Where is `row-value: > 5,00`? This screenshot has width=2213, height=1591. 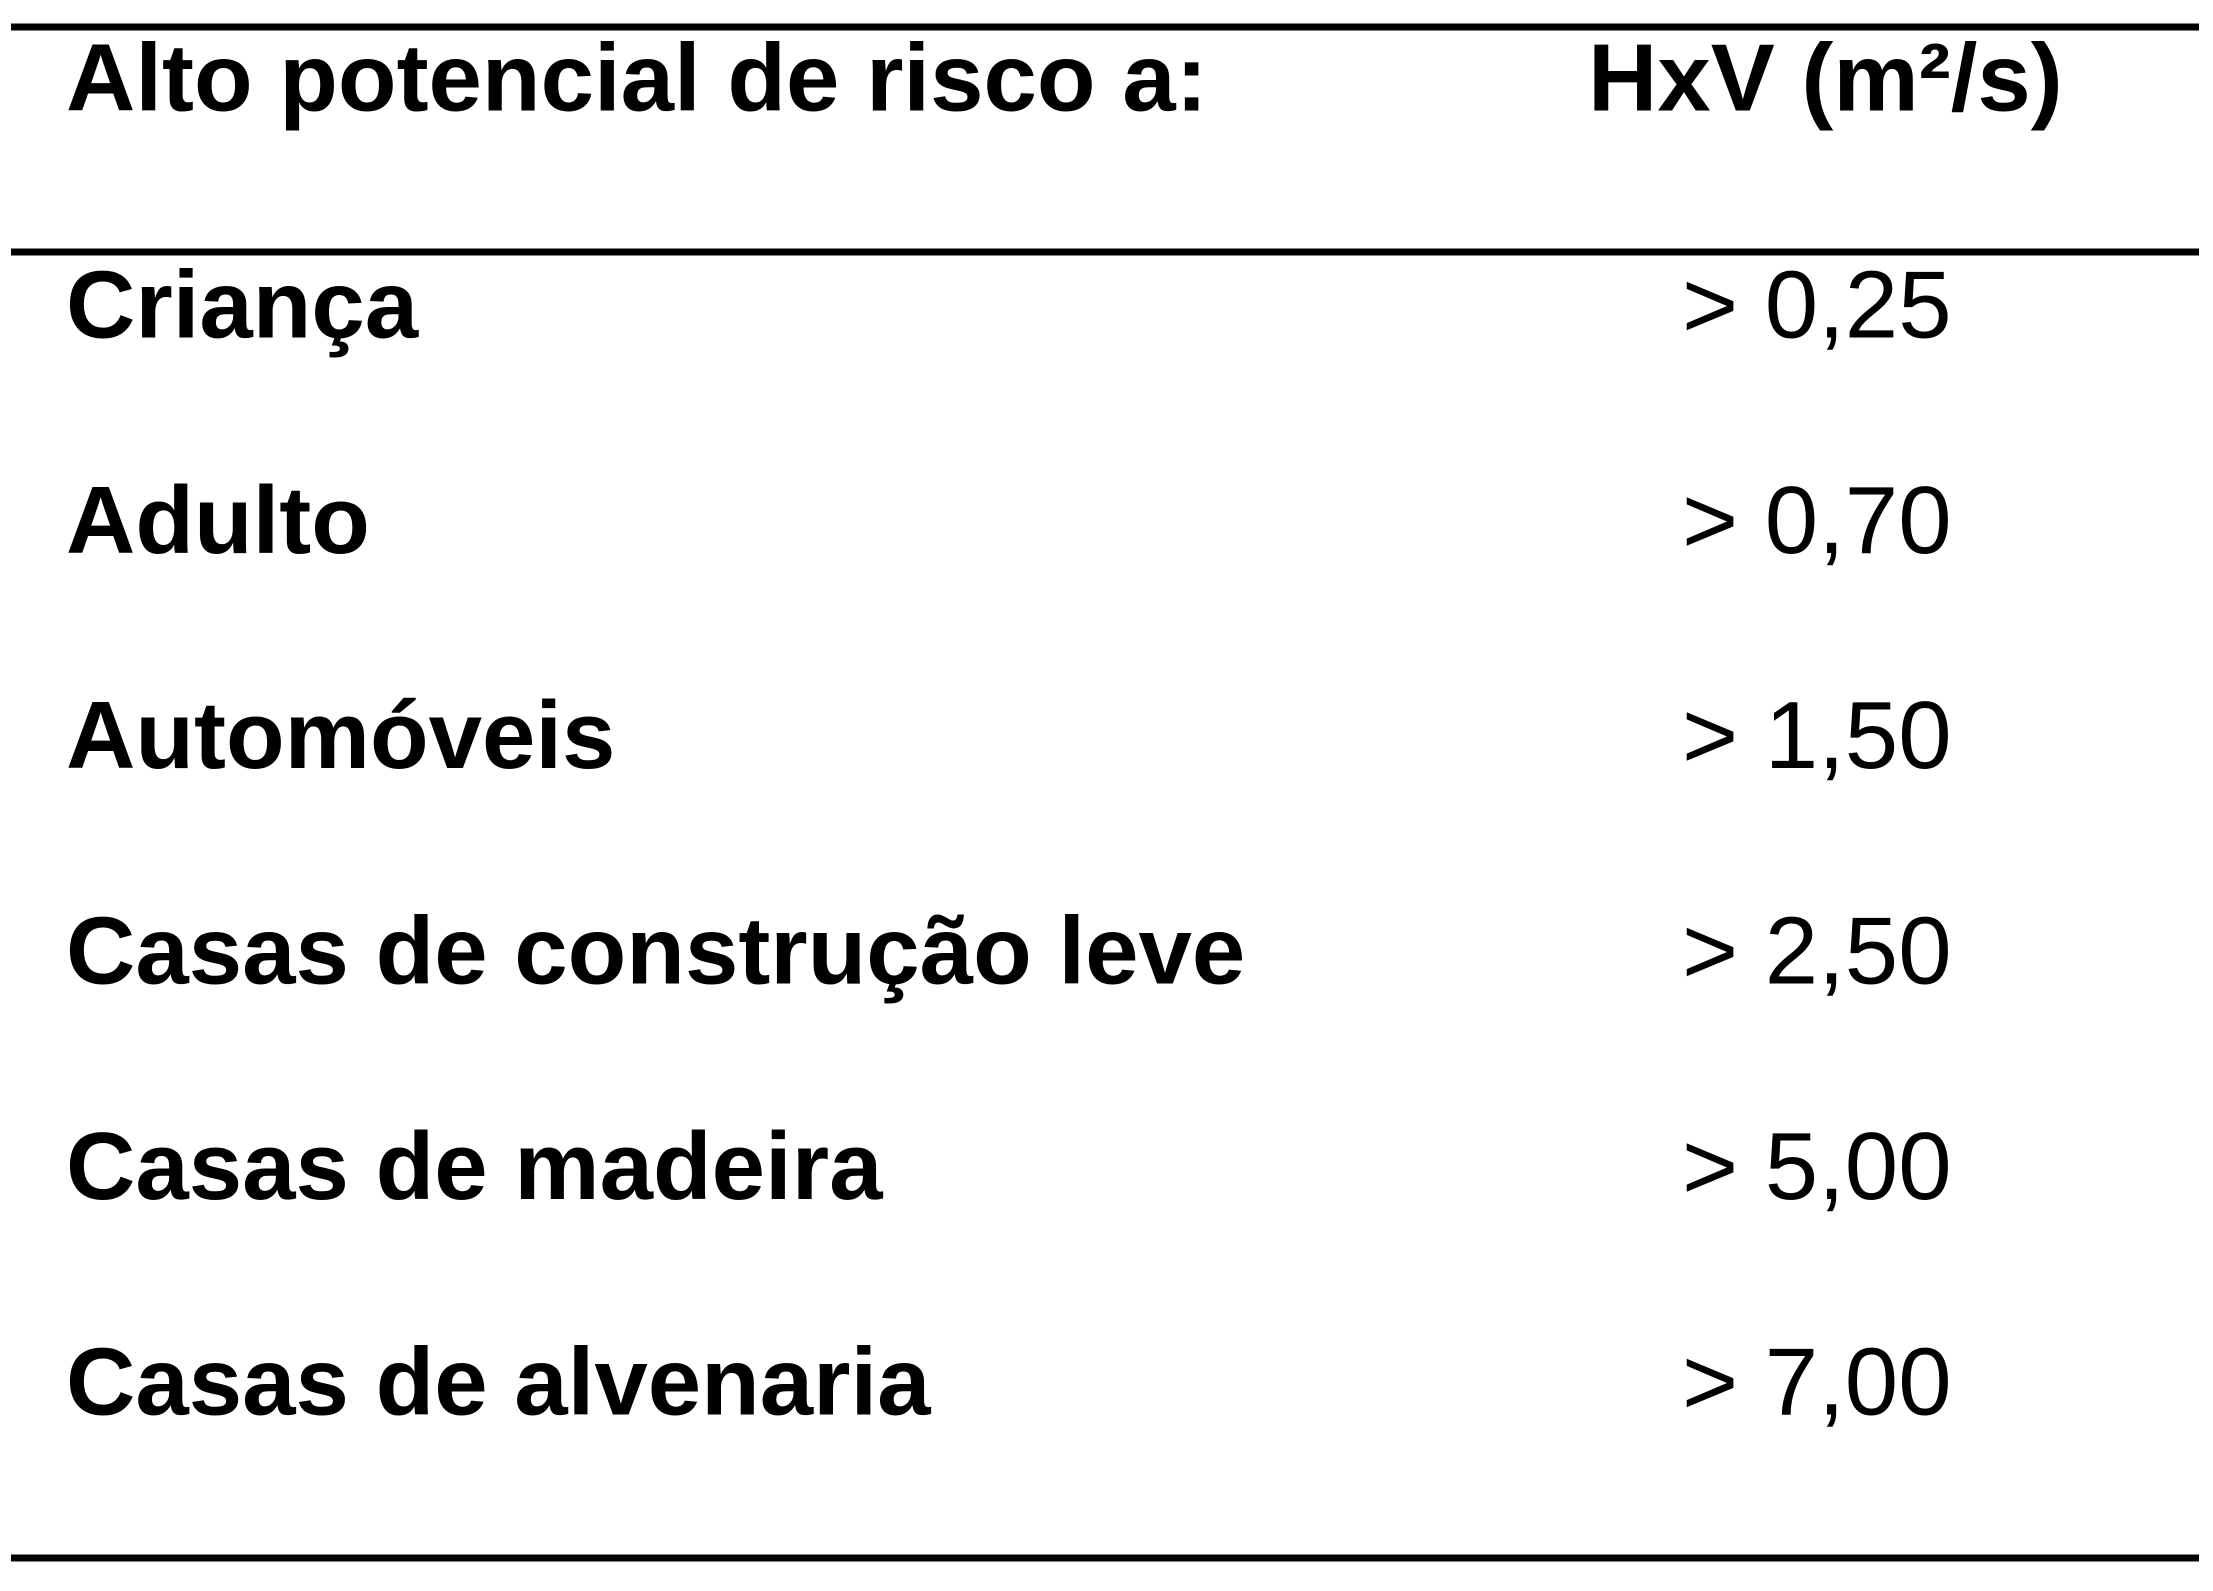
row-value: > 5,00 is located at coordinates (1817, 1166).